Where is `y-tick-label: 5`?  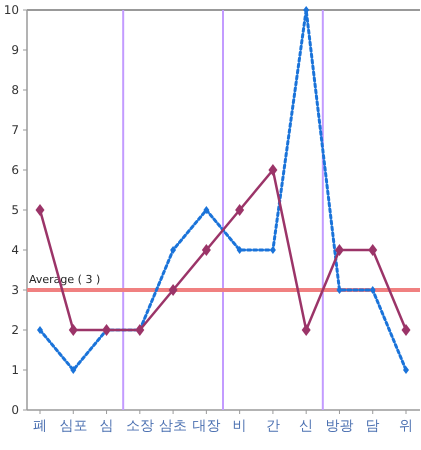 y-tick-label: 5 is located at coordinates (15, 210).